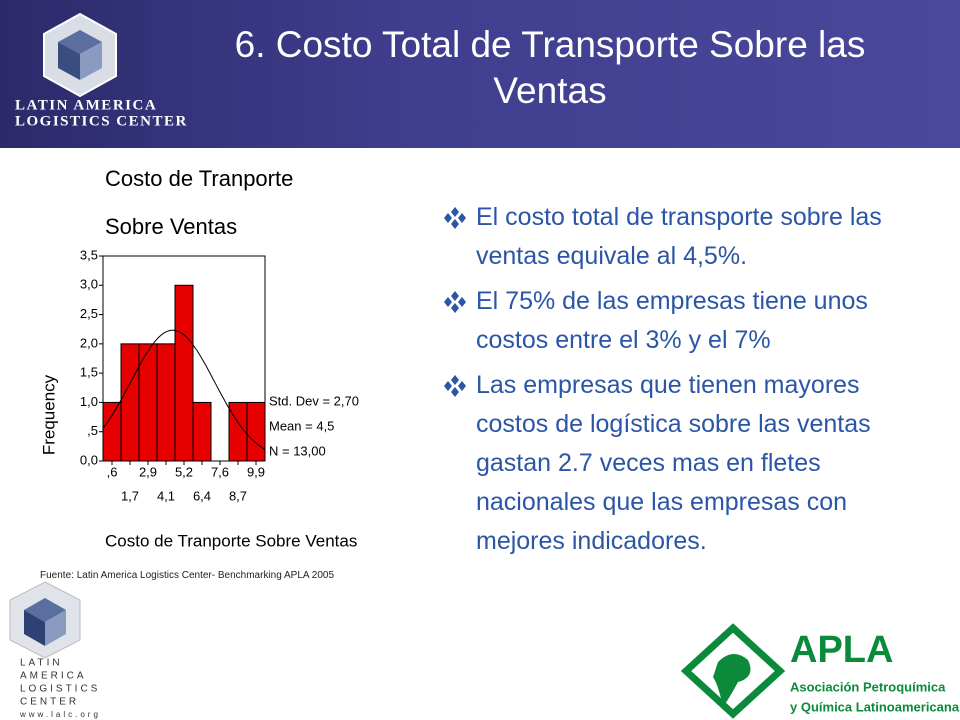 This screenshot has width=960, height=720. What do you see at coordinates (60, 689) in the screenshot?
I see `logo-text: LOGISTICS` at bounding box center [60, 689].